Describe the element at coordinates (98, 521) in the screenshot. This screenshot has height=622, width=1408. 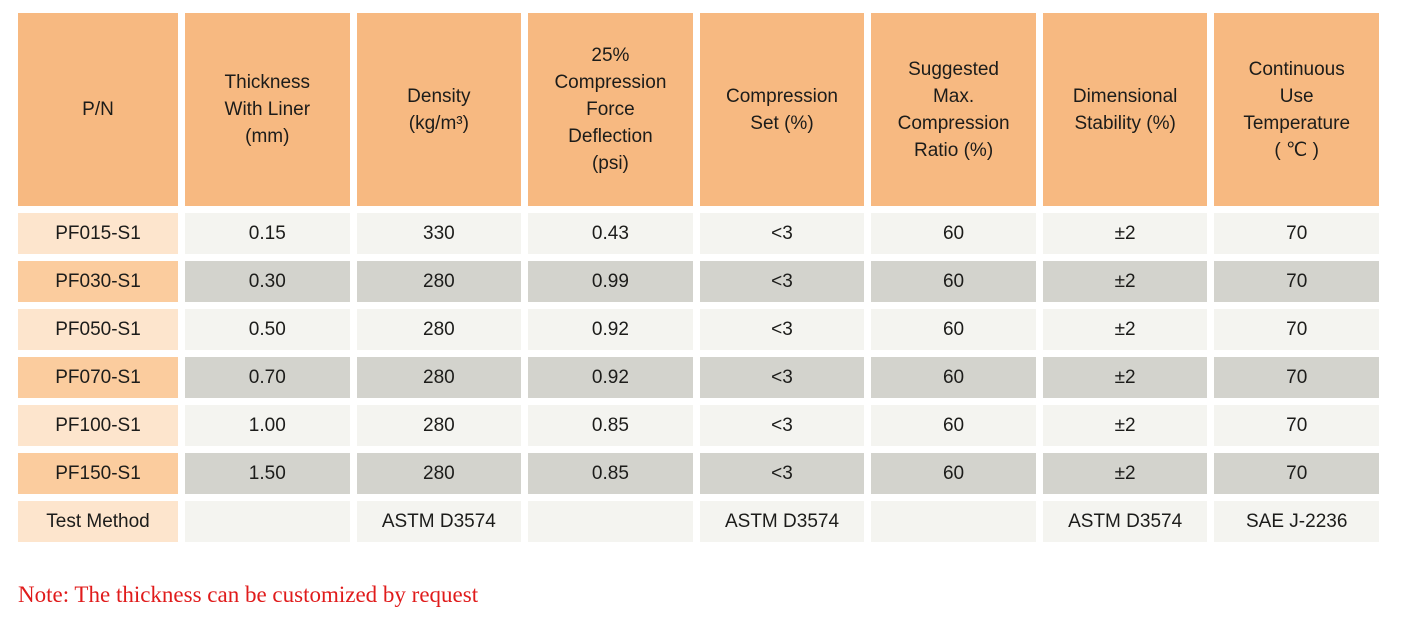
I see `row-label-test-method: Test Method` at that location.